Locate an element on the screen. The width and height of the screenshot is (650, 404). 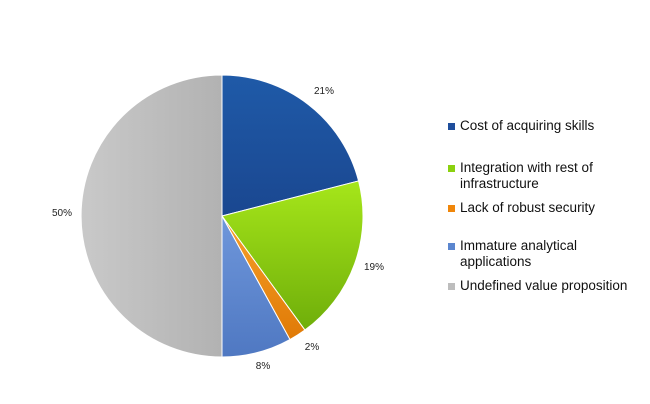
legend-label: Lack of robust security is located at coordinates (527, 208).